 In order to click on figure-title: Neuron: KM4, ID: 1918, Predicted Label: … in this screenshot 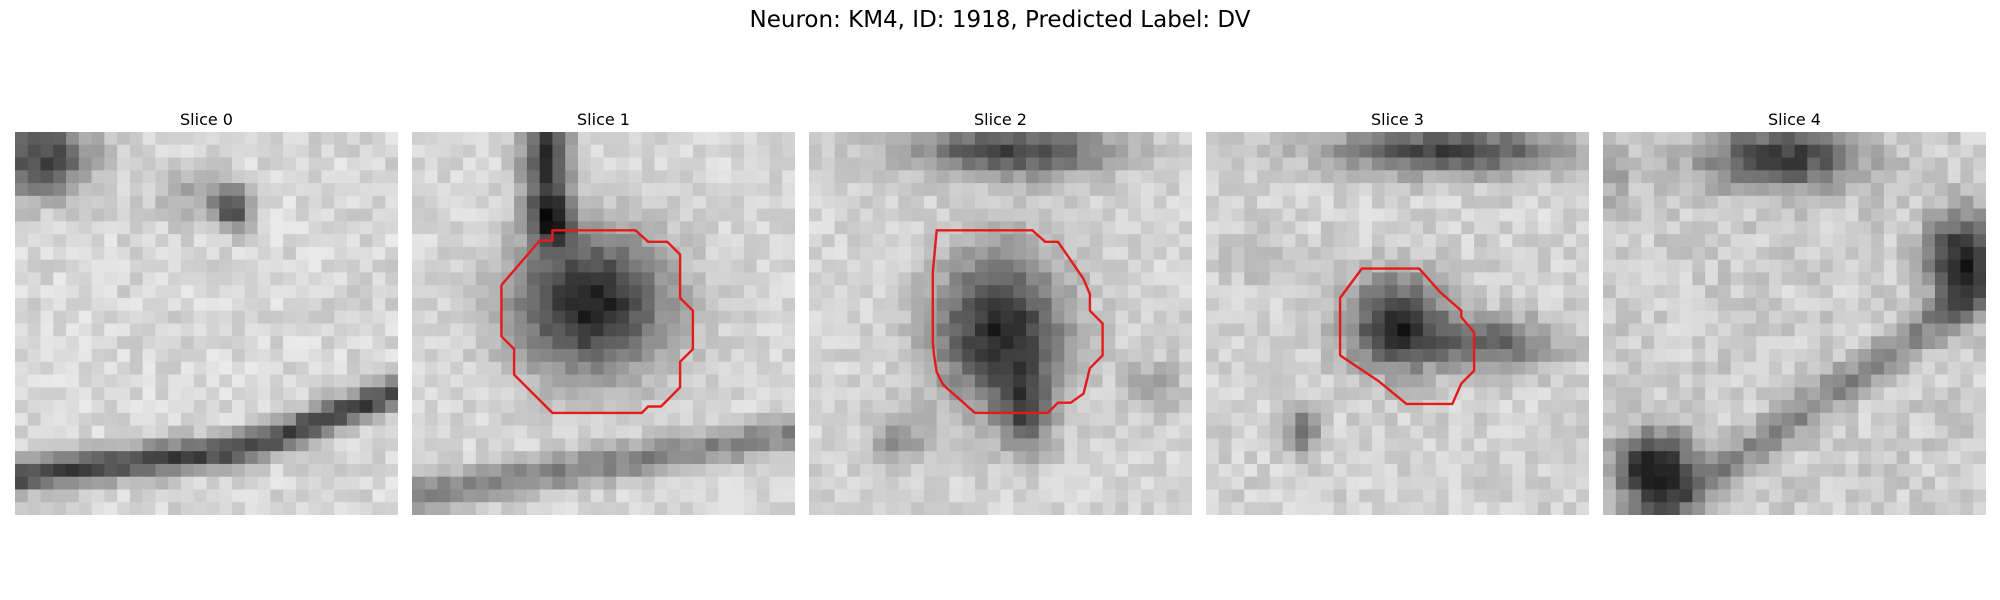, I will do `click(1000, 20)`.